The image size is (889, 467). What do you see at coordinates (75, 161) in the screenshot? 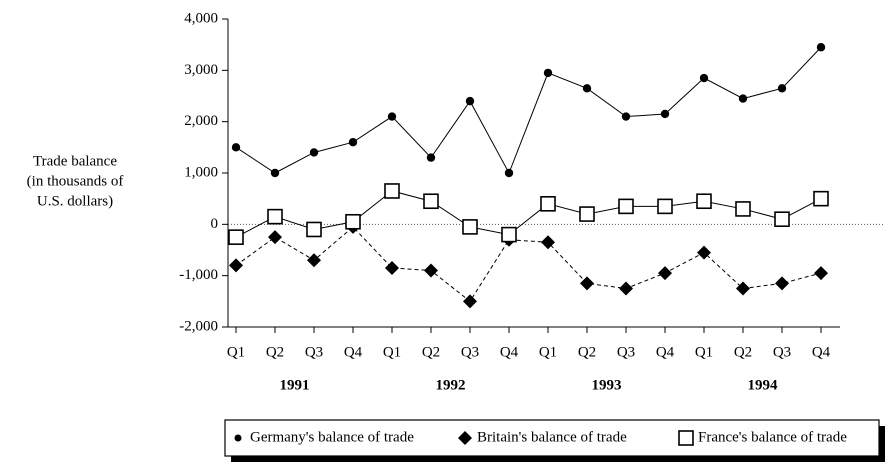
I see `y-axis-label: Trade balance` at bounding box center [75, 161].